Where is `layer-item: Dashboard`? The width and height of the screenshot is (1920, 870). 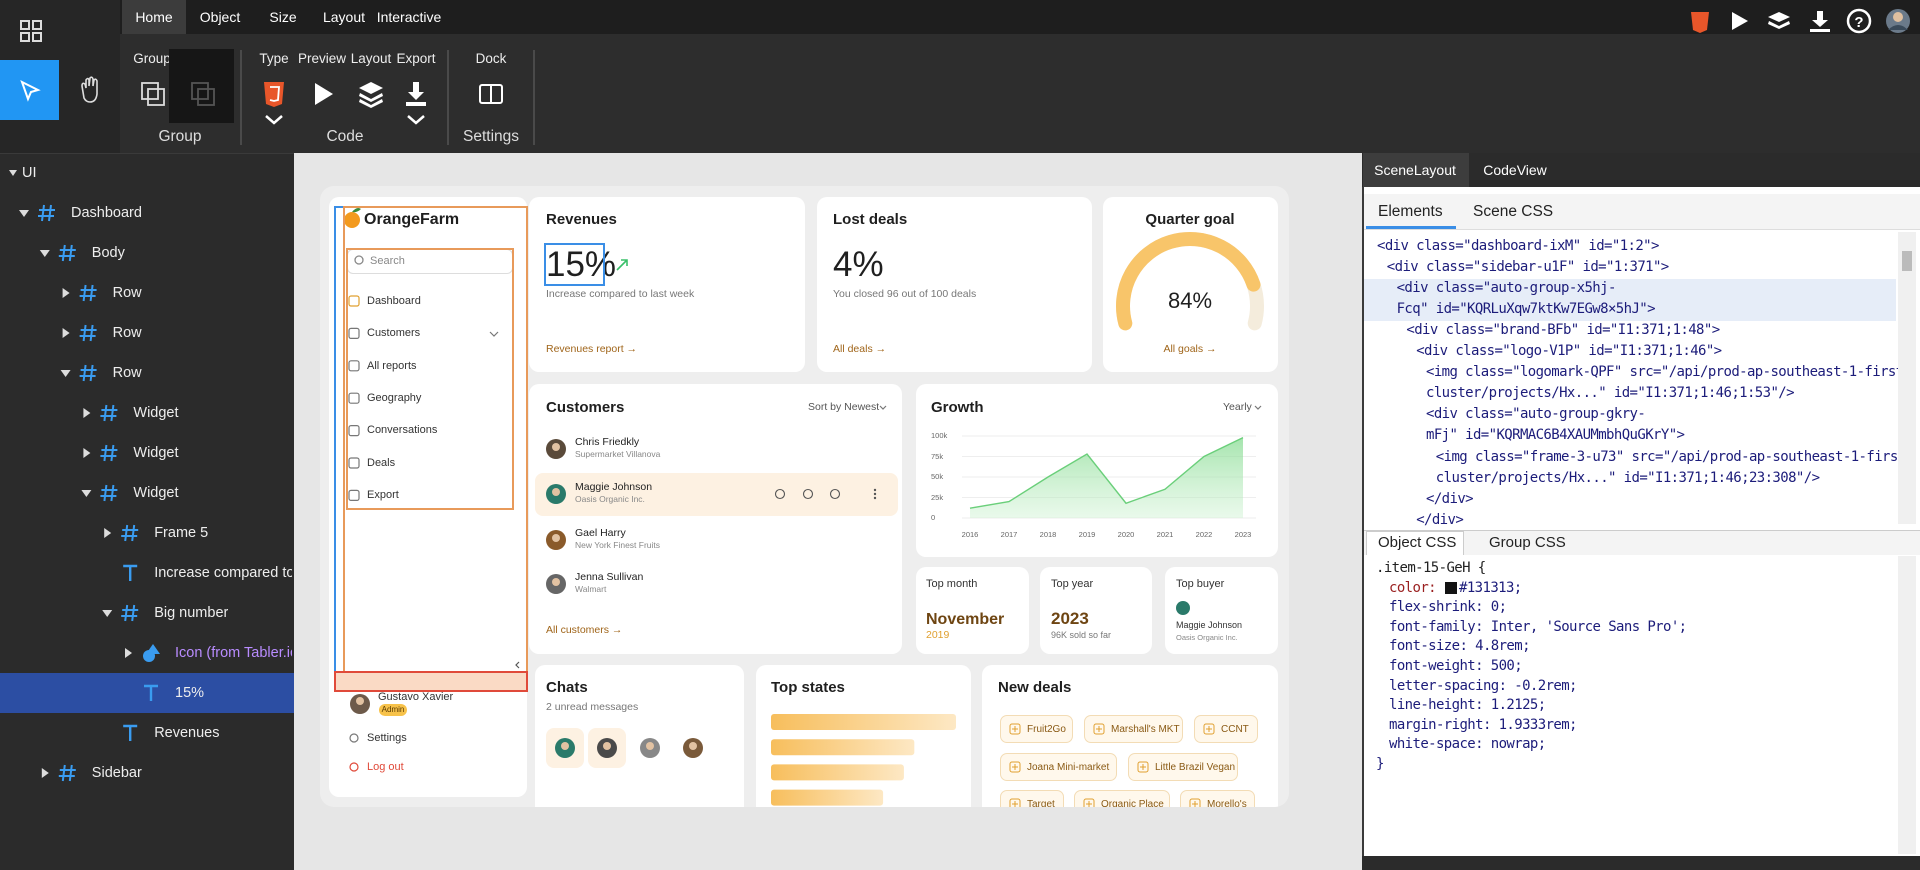
layer-item: Dashboard is located at coordinates (106, 212).